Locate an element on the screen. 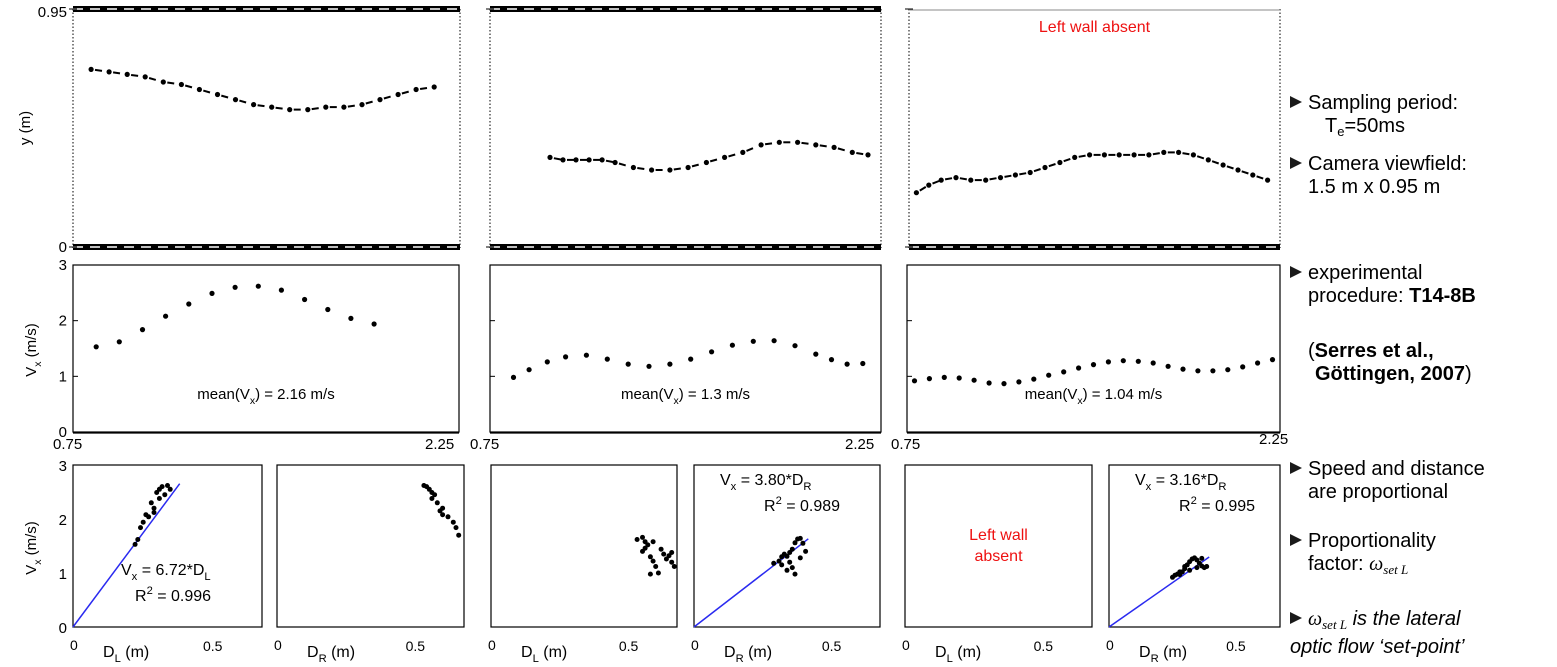 The height and width of the screenshot is (667, 1557). fit-equation-1: Vx​ = 6.72*DL​ is located at coordinates (166, 572).